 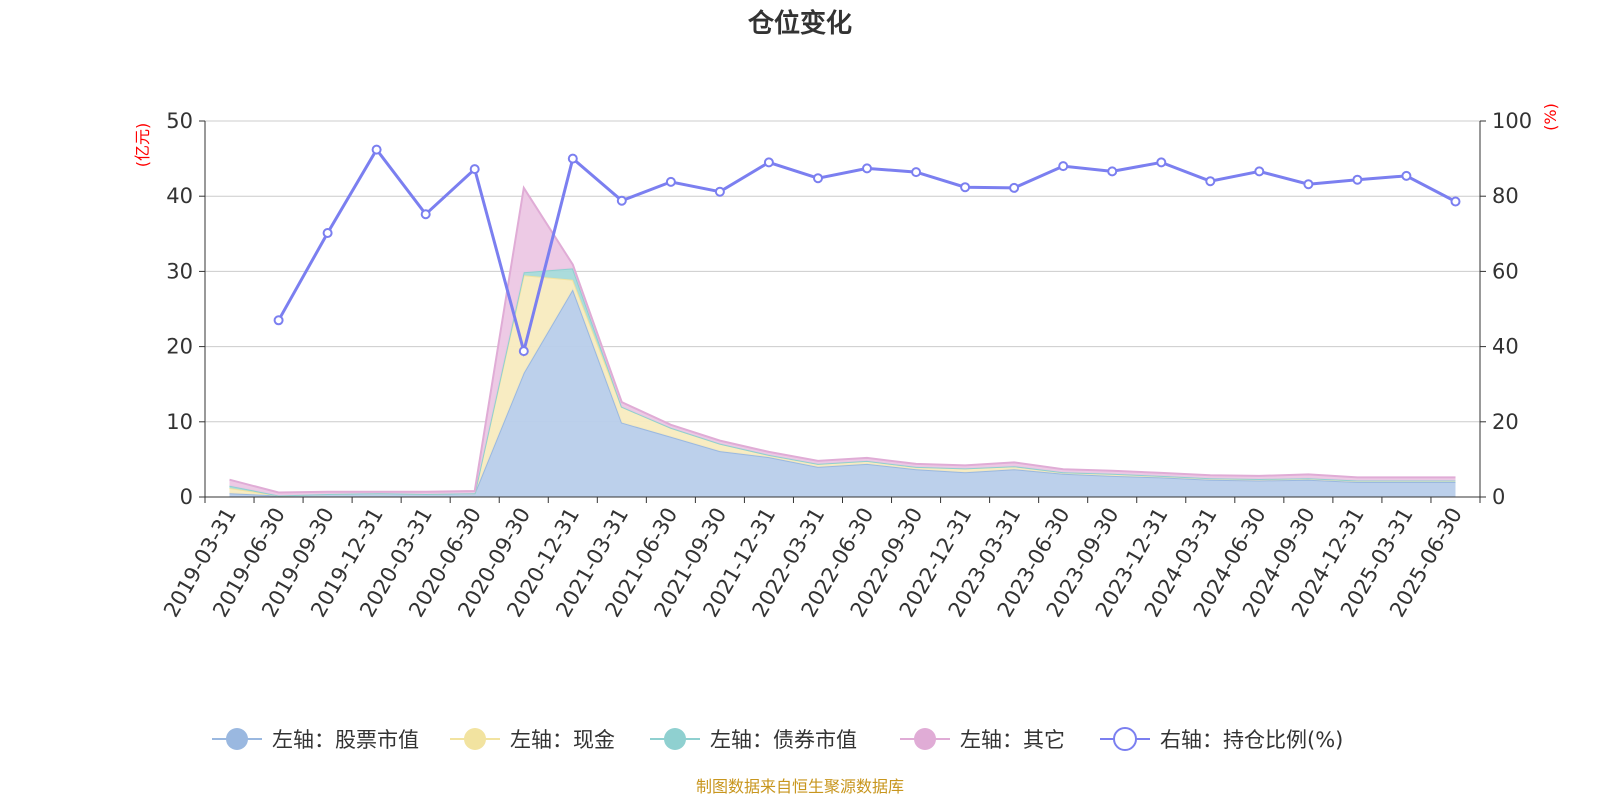 I want to click on source-note: 制图数据来自恒生聚源数据库, so click(x=800, y=786).